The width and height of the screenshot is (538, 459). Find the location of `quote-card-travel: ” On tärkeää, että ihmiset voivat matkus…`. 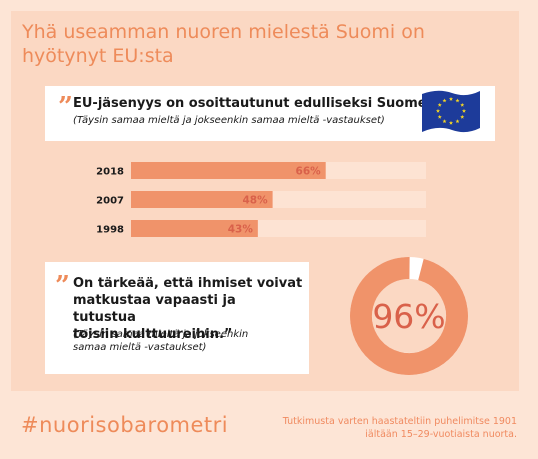

quote-card-travel: ” On tärkeää, että ihmiset voivat matkus… is located at coordinates (177, 318).